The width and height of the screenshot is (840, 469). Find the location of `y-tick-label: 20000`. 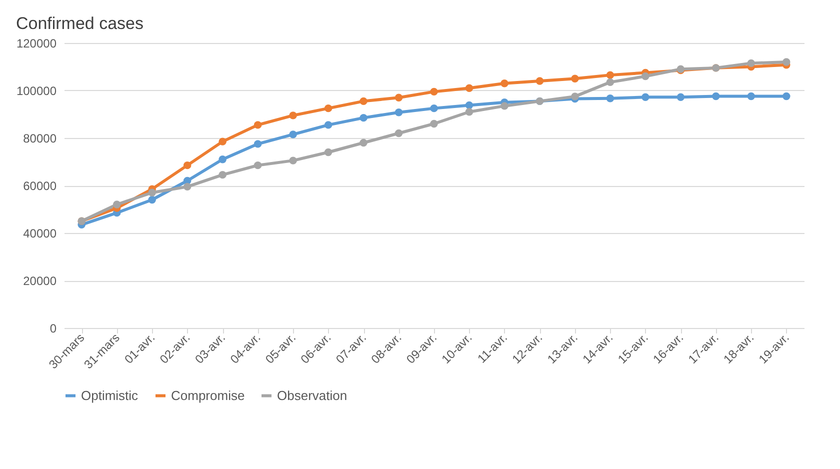

y-tick-label: 20000 is located at coordinates (40, 281).